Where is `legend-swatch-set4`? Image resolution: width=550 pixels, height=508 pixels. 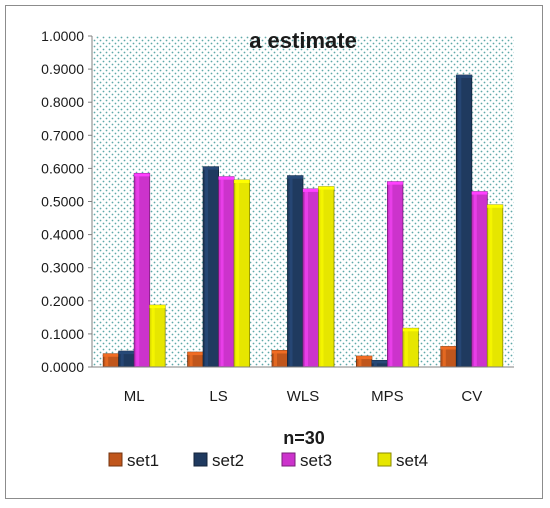 legend-swatch-set4 is located at coordinates (384, 459).